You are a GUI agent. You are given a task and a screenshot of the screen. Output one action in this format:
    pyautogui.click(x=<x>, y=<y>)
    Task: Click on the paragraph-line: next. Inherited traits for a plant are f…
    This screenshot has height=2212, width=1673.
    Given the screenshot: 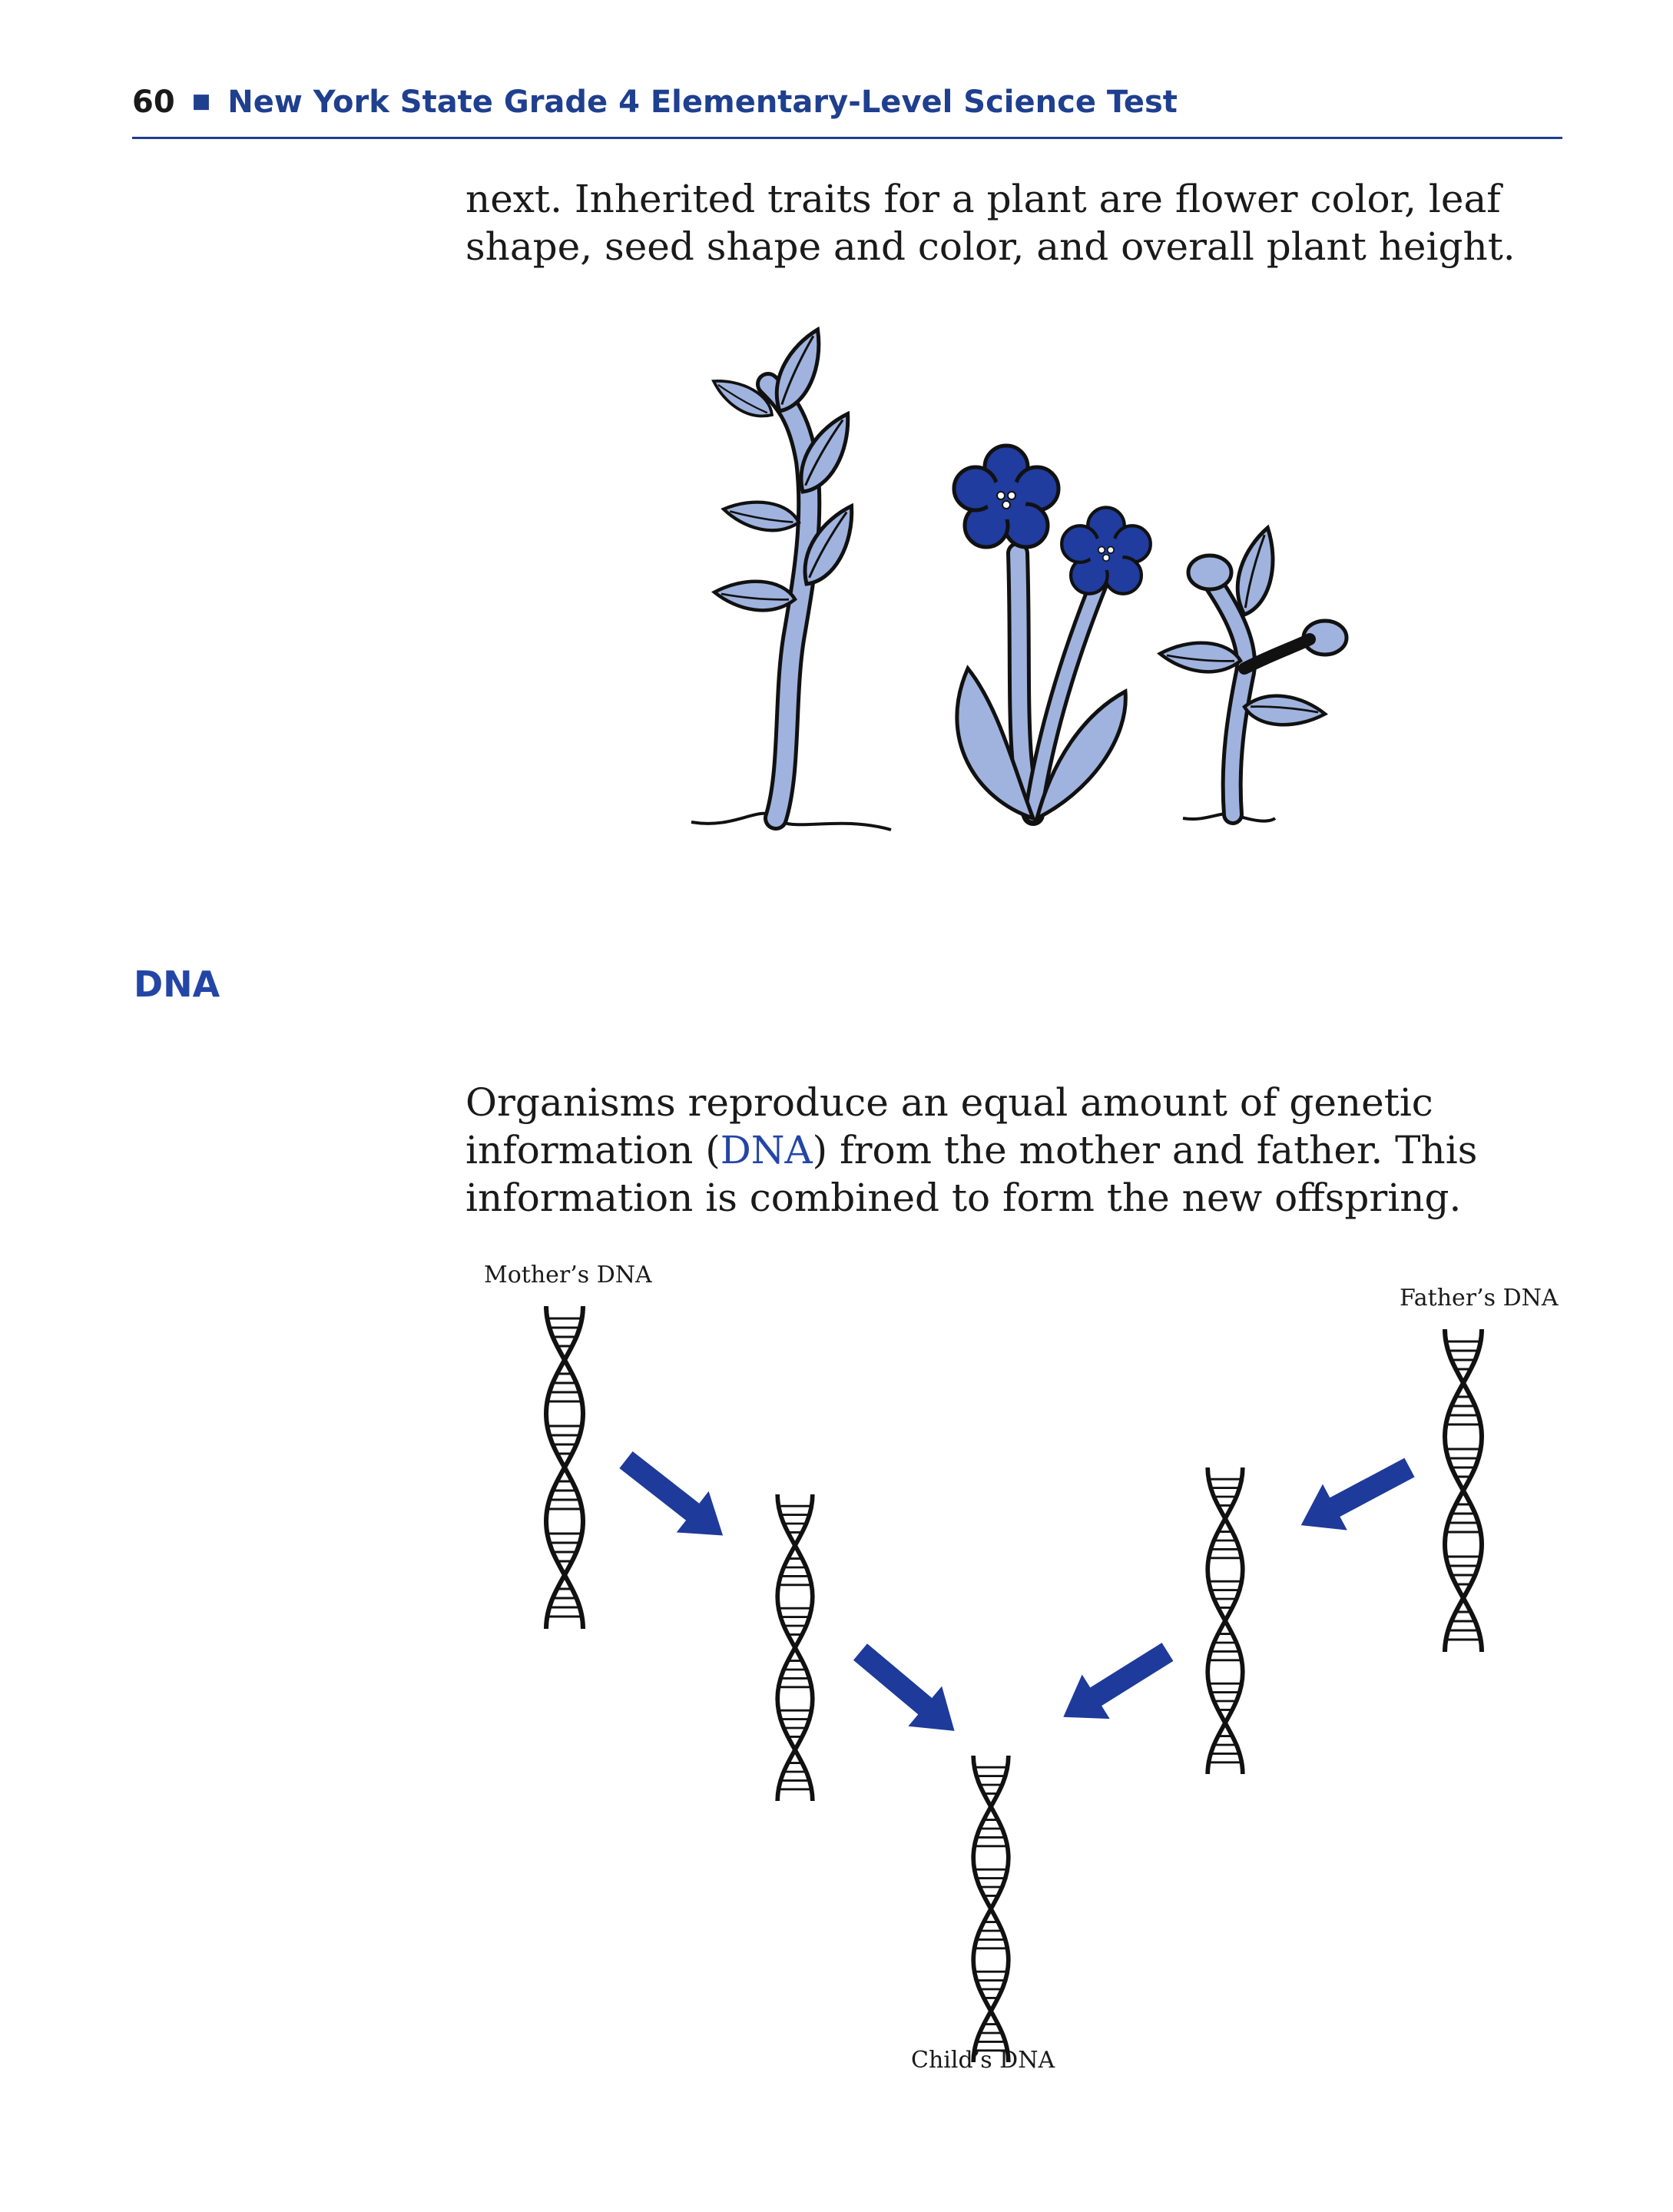 What is the action you would take?
    pyautogui.click(x=983, y=199)
    